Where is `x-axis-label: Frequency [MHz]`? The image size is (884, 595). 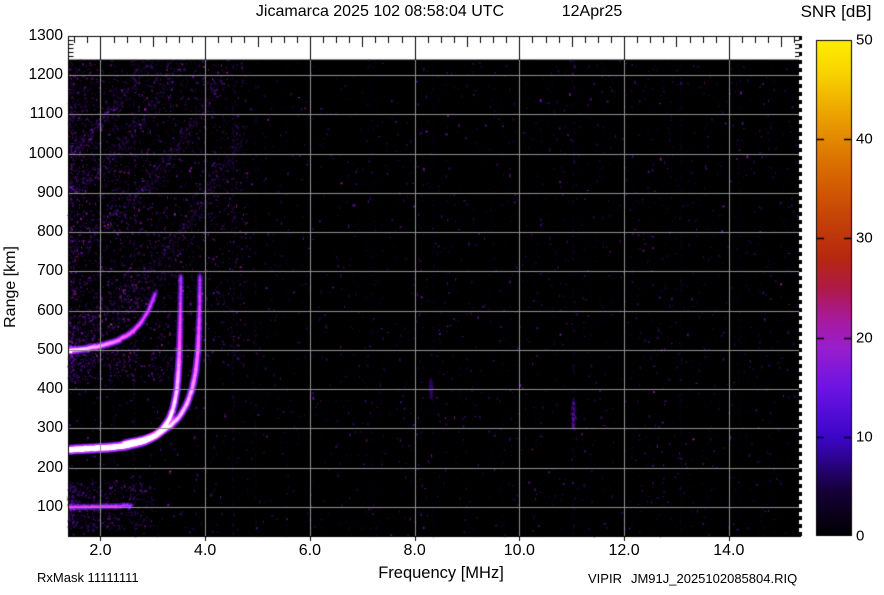
x-axis-label: Frequency [MHz] is located at coordinates (441, 573).